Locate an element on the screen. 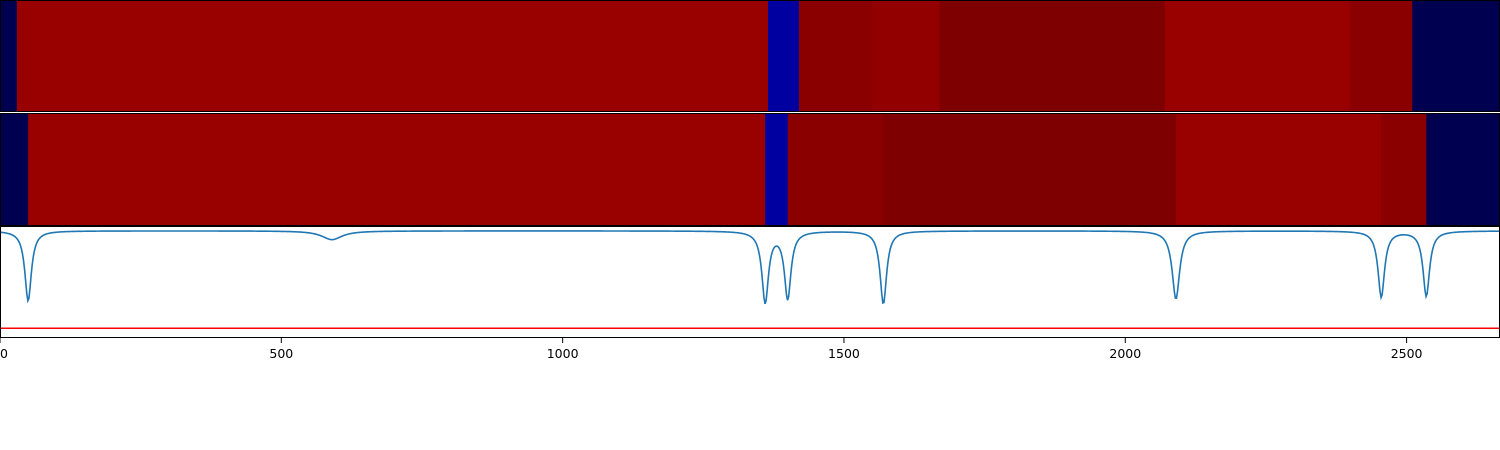  x-tick-label-1000: 1000 is located at coordinates (563, 353).